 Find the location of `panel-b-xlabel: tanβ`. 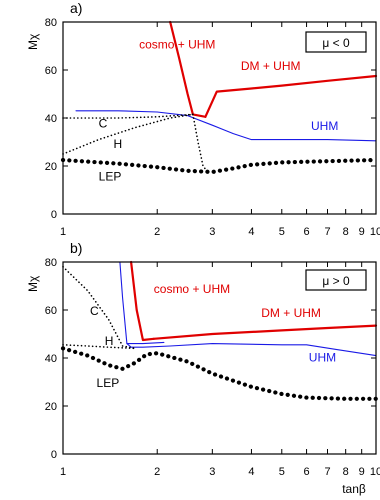

panel-b-xlabel: tanβ is located at coordinates (354, 489).